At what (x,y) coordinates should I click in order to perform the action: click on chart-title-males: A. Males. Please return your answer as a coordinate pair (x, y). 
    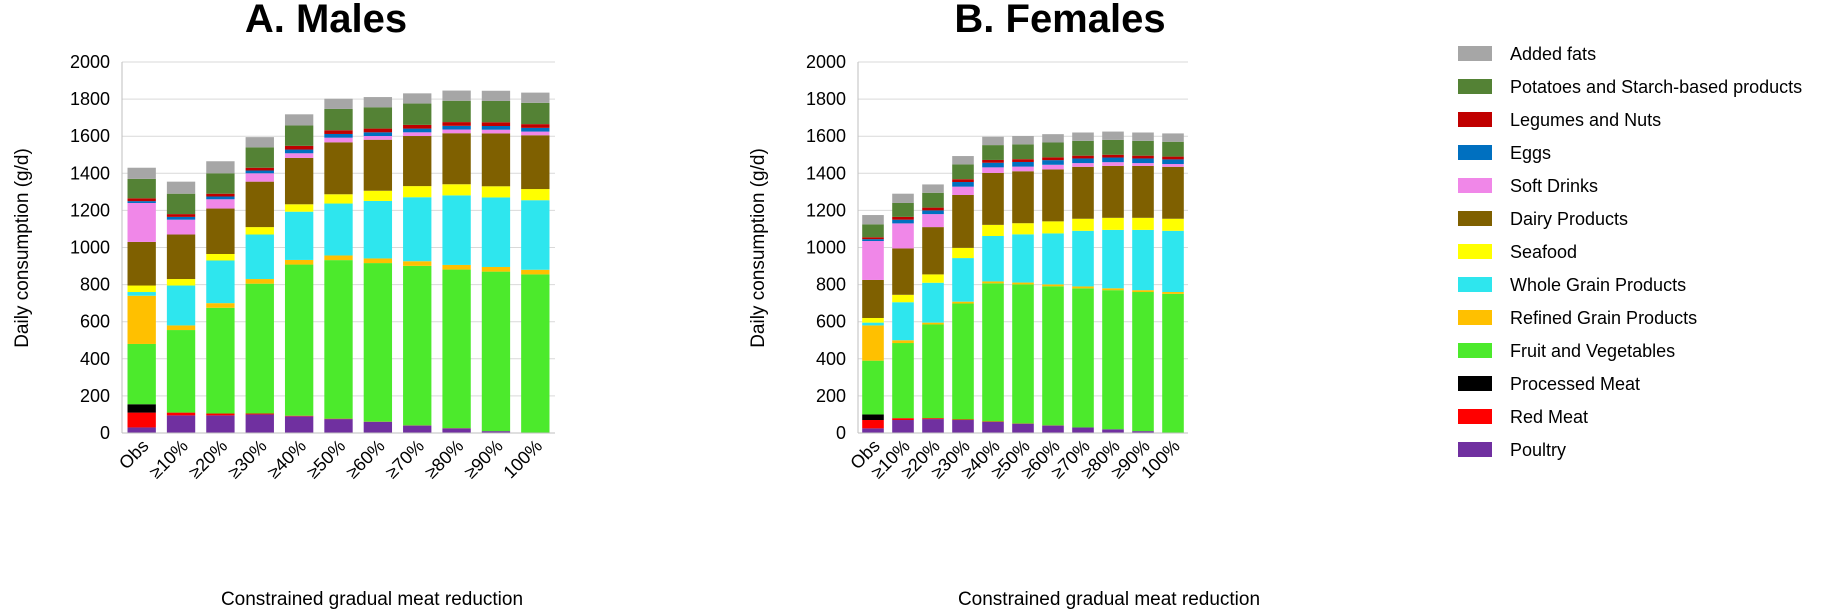
    Looking at the image, I should click on (326, 20).